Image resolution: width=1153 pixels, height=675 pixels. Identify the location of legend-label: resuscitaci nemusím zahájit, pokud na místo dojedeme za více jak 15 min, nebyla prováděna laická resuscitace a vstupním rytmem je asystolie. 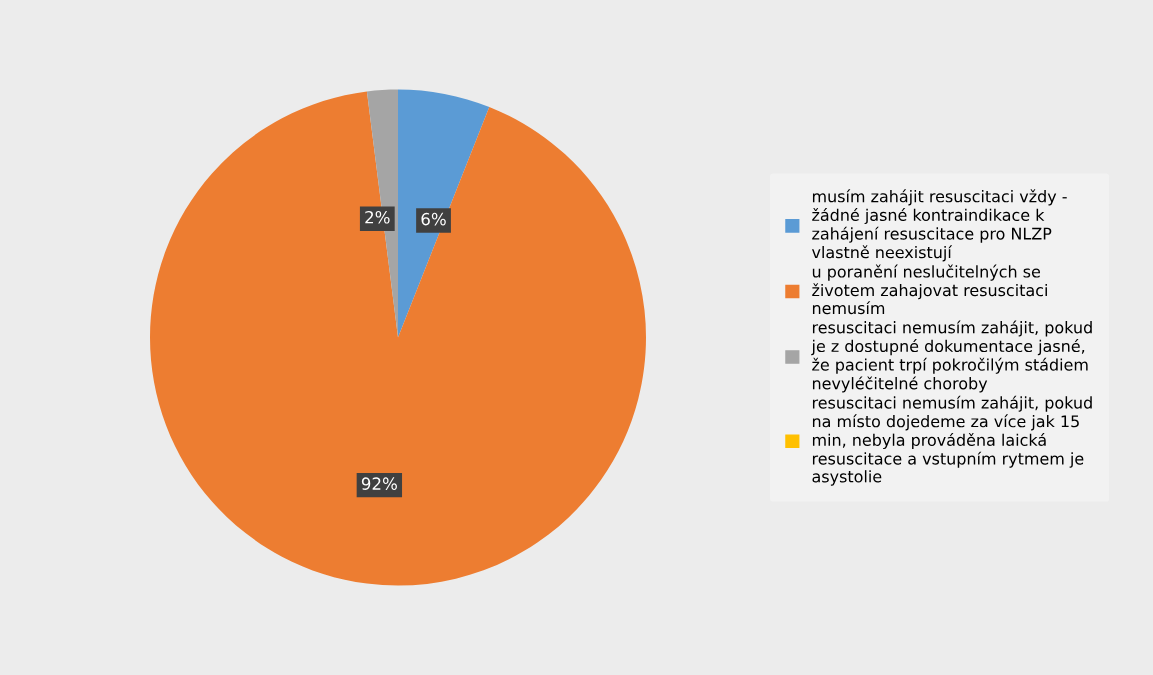
(952, 440).